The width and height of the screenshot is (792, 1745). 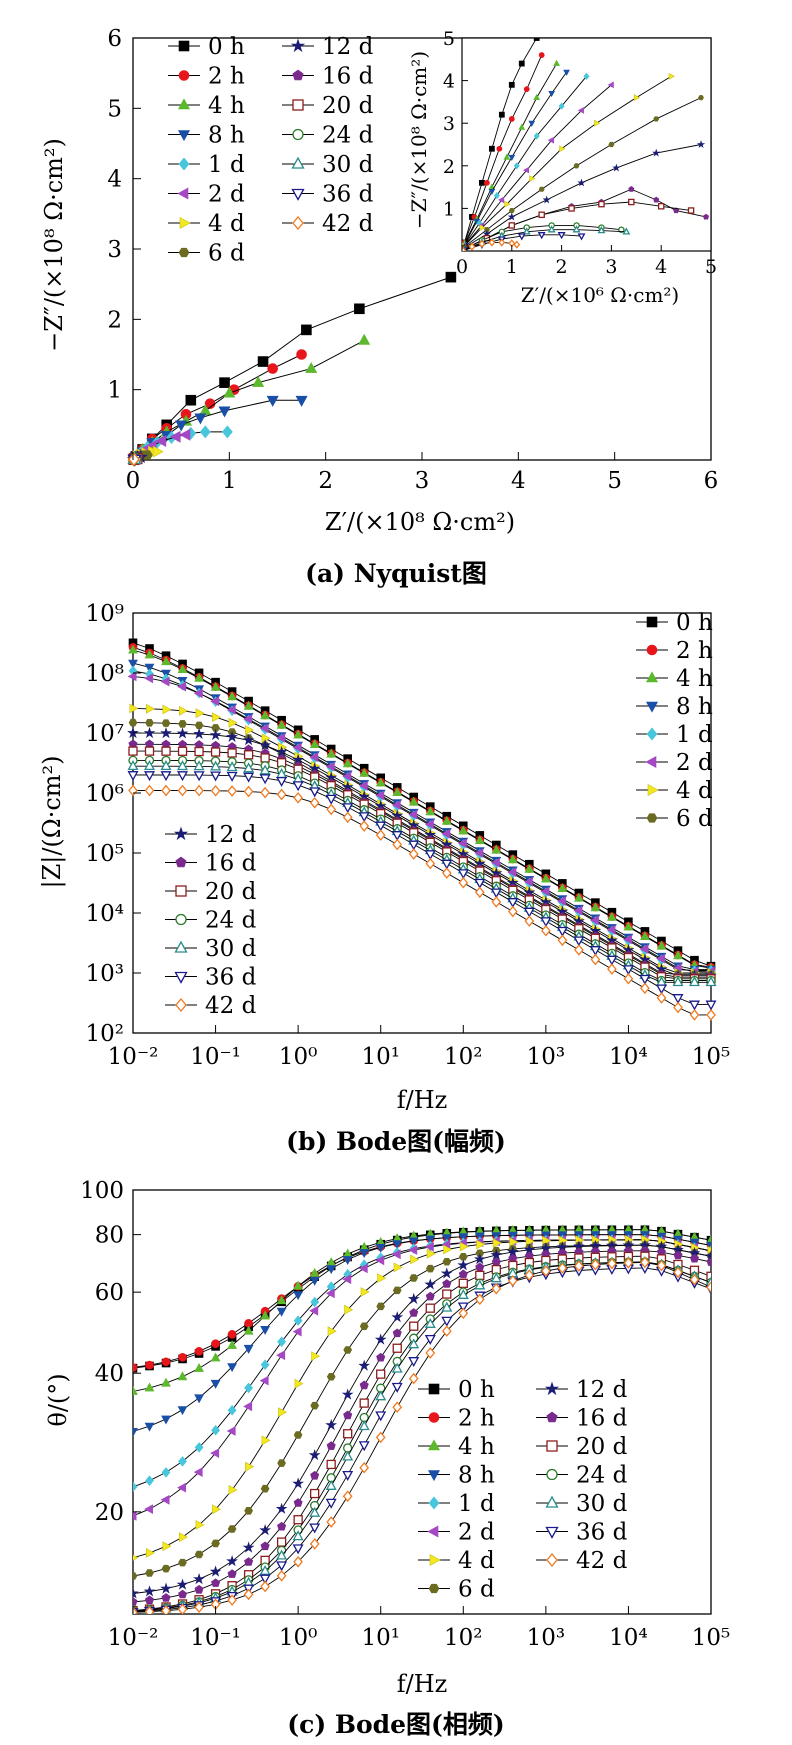 I want to click on inset-y-tick-label: 3, so click(x=449, y=124).